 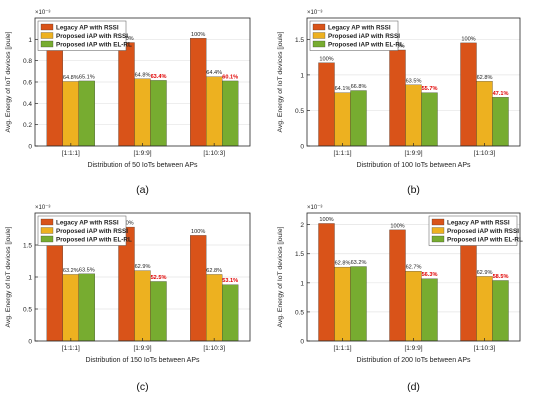 I want to click on y-tick-label: 0.6, so click(x=27, y=83).